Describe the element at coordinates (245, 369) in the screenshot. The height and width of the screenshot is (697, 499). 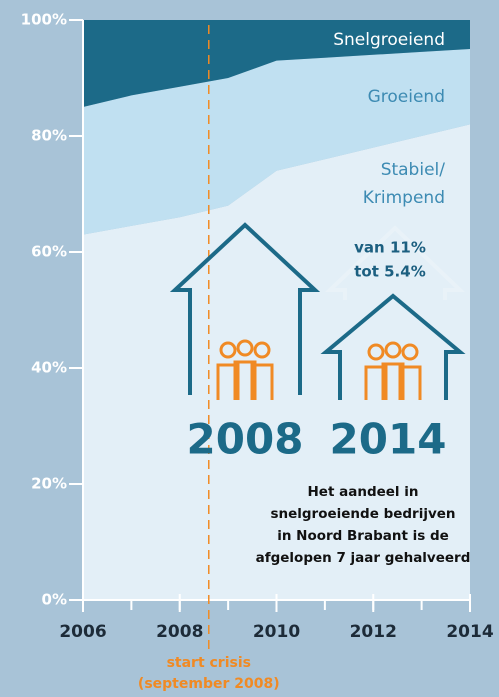
I see `people-2008` at that location.